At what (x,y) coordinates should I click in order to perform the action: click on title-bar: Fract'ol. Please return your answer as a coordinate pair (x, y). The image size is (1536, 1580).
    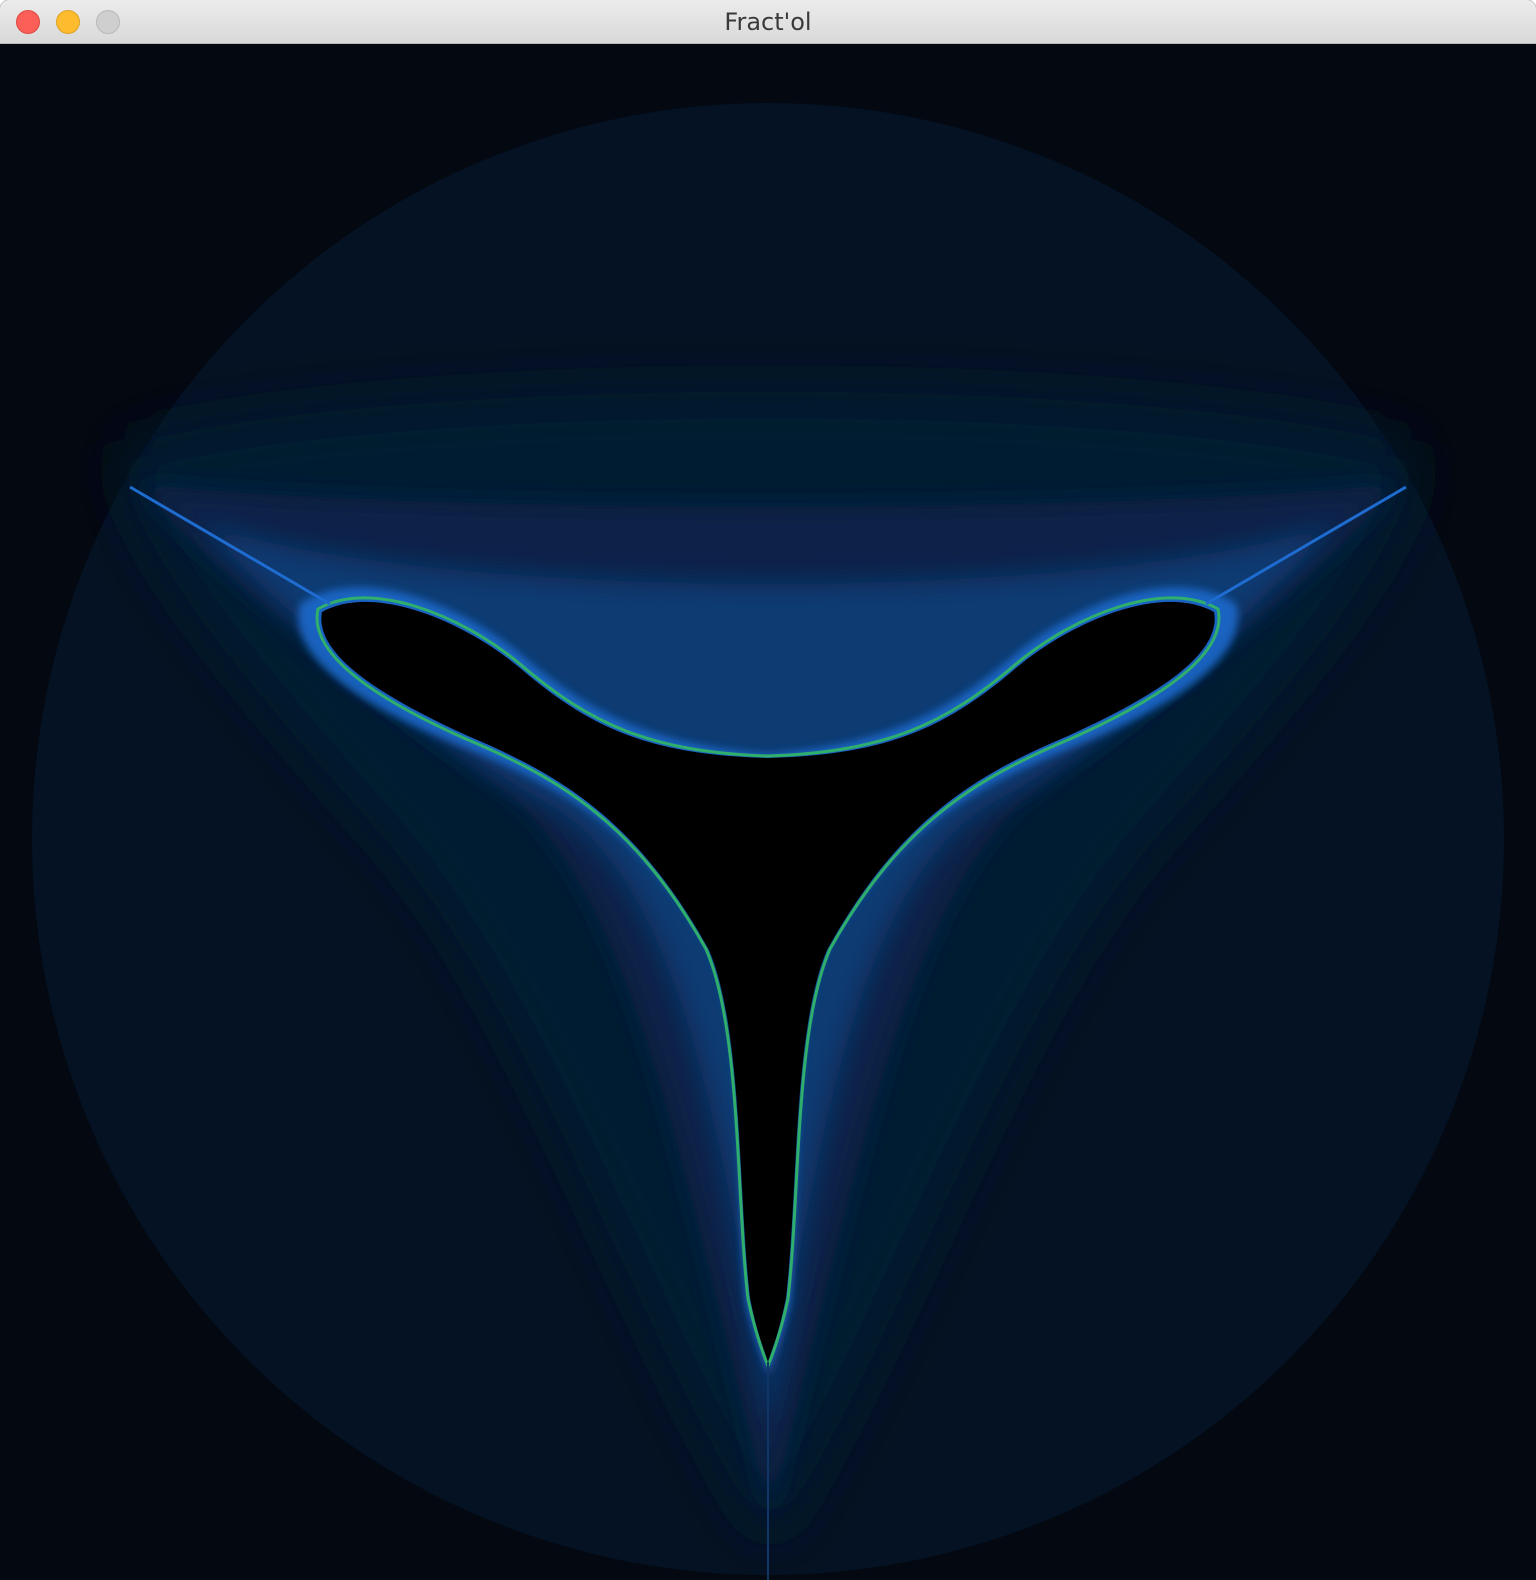
    Looking at the image, I should click on (768, 22).